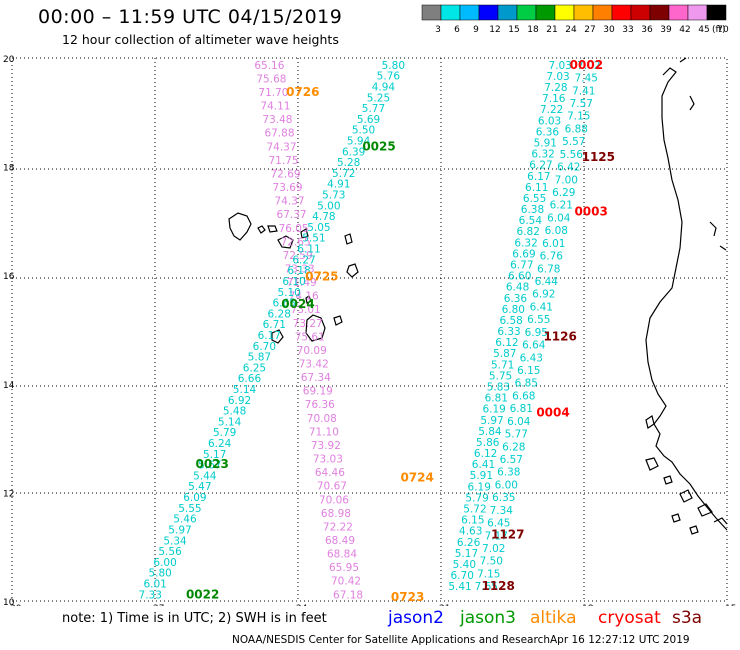 Image resolution: width=740 pixels, height=650 pixels. Describe the element at coordinates (308, 324) in the screenshot. I see `wave-height-value: 73.27` at that location.